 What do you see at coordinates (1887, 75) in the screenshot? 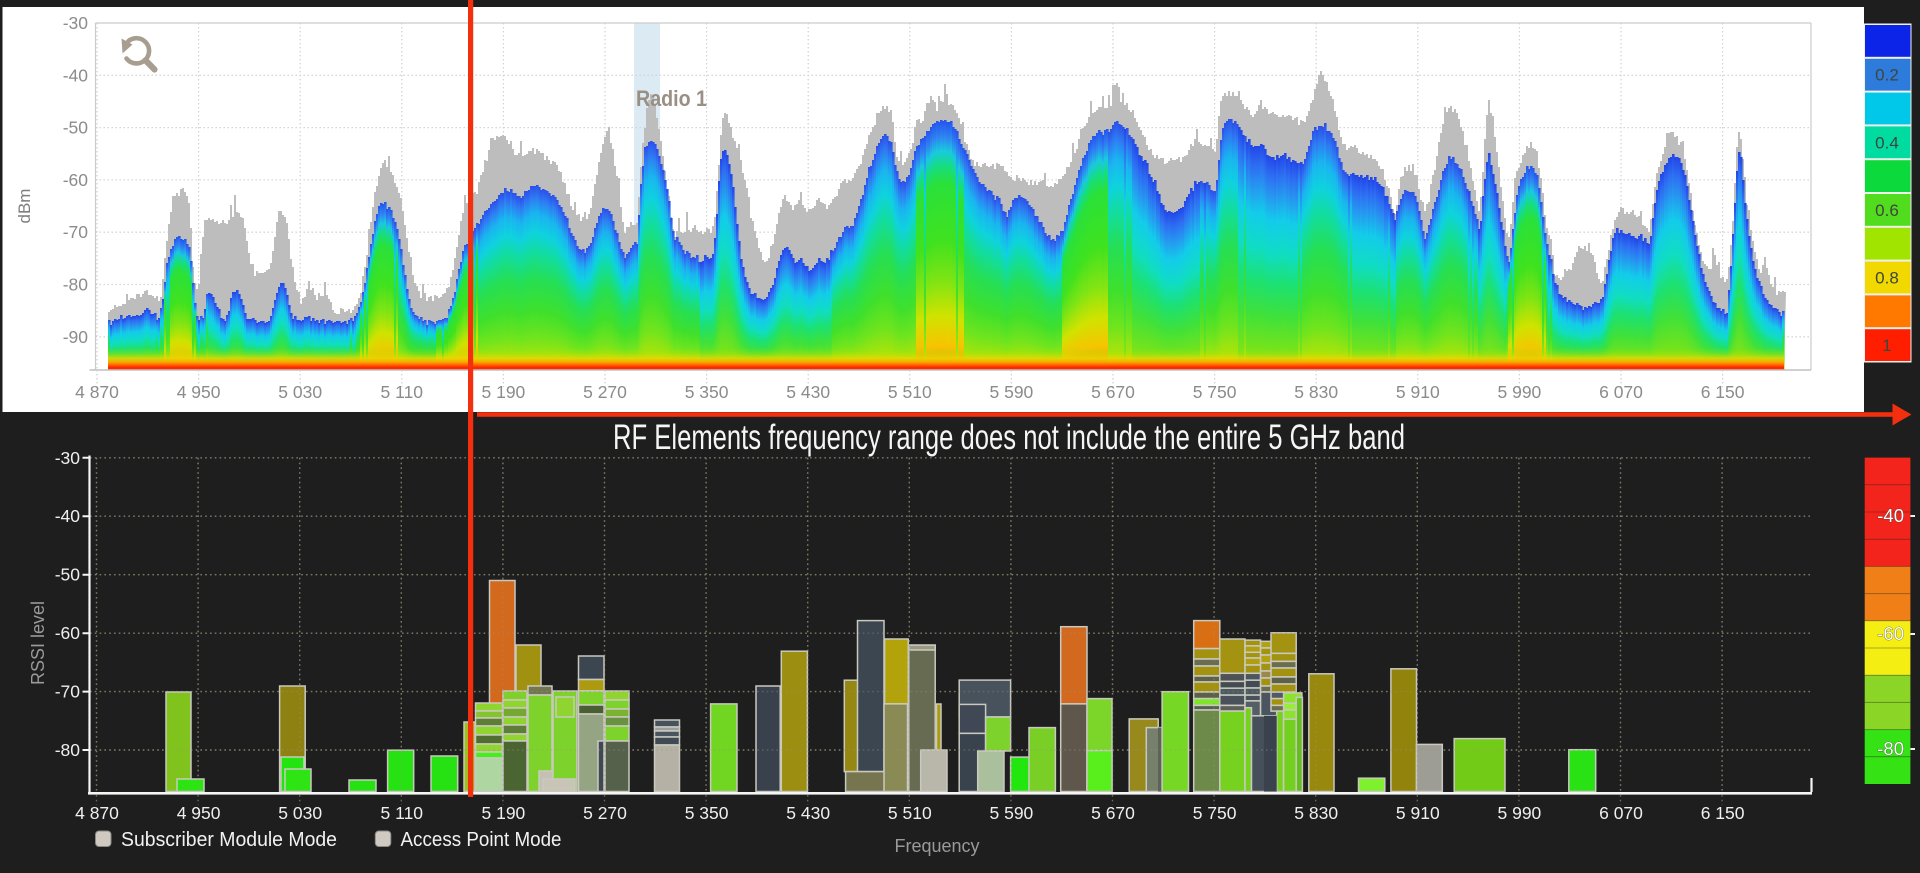
I see `svg-text: 0.2` at bounding box center [1887, 75].